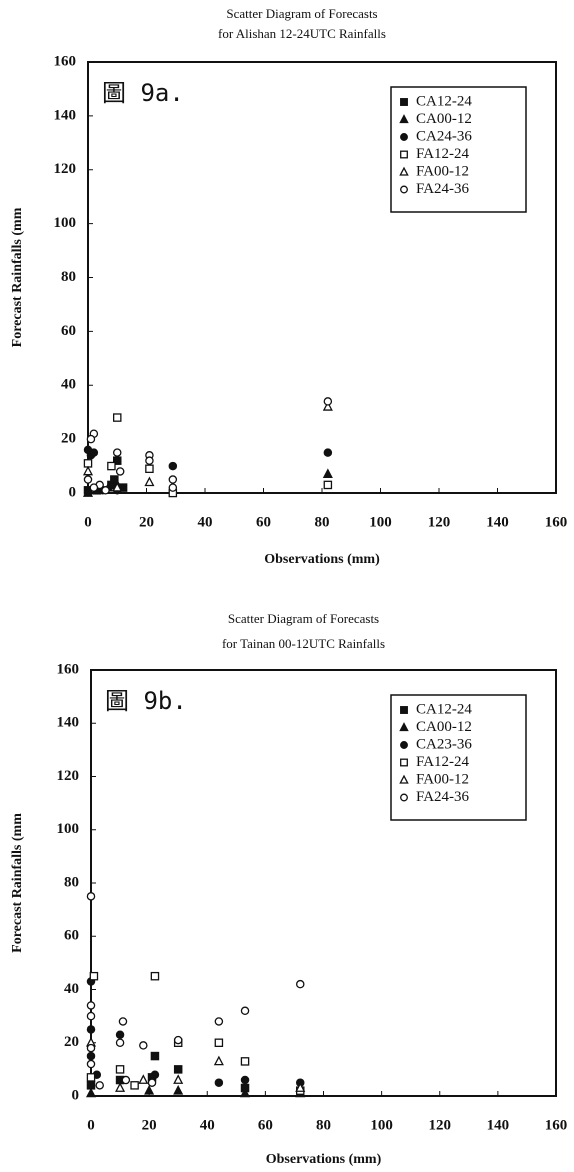  I want to click on legend-label: FA12-24, so click(443, 154).